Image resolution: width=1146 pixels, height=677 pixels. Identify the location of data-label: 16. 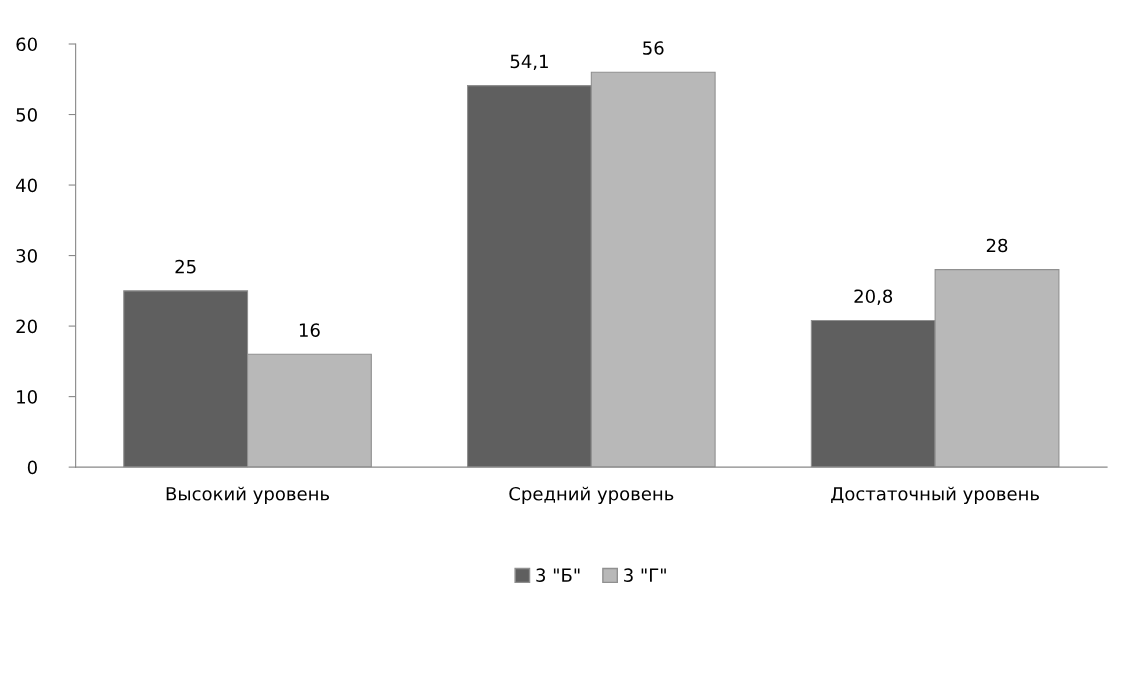
(309, 330).